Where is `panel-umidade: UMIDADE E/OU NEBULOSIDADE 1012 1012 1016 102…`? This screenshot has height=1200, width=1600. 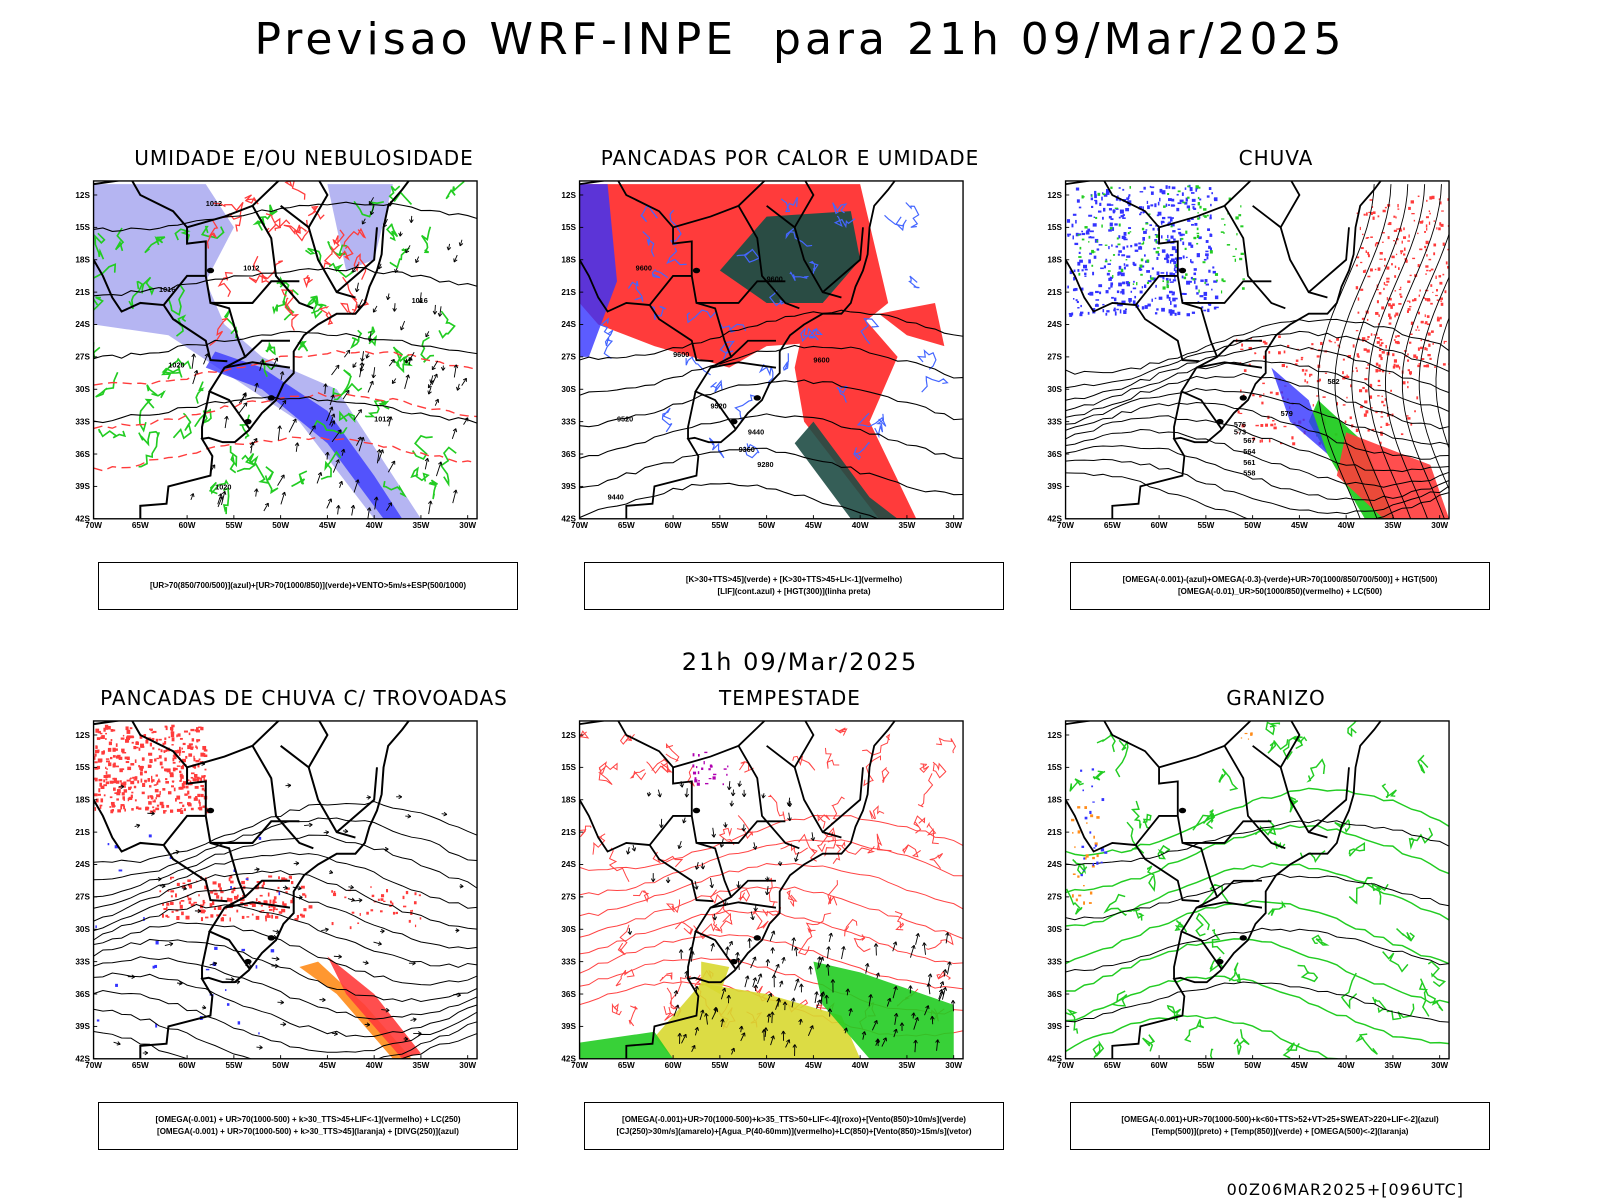
panel-umidade: UMIDADE E/OU NEBULOSIDADE 1012 1012 1016 102… is located at coordinates (329, 391).